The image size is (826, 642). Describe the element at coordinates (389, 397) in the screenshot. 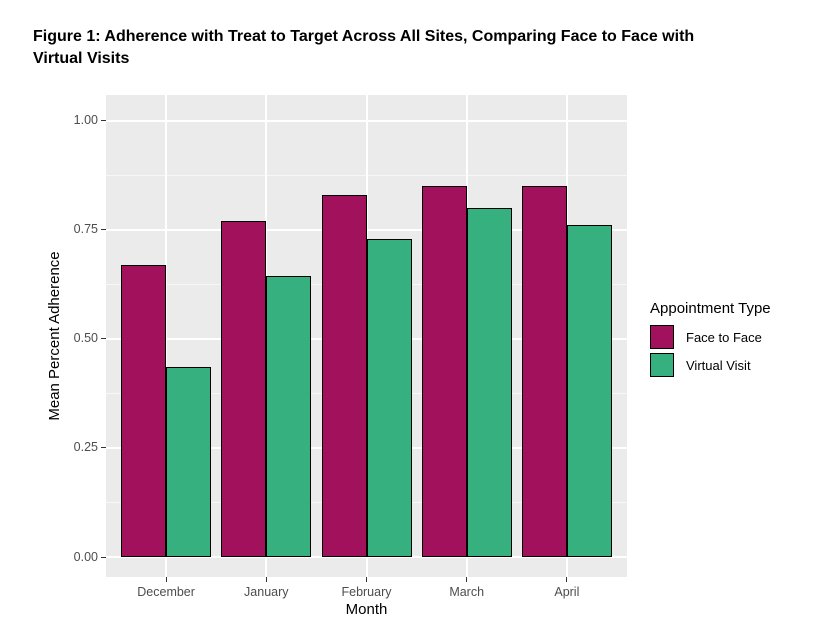

I see `bar-virtual-visit-february` at that location.